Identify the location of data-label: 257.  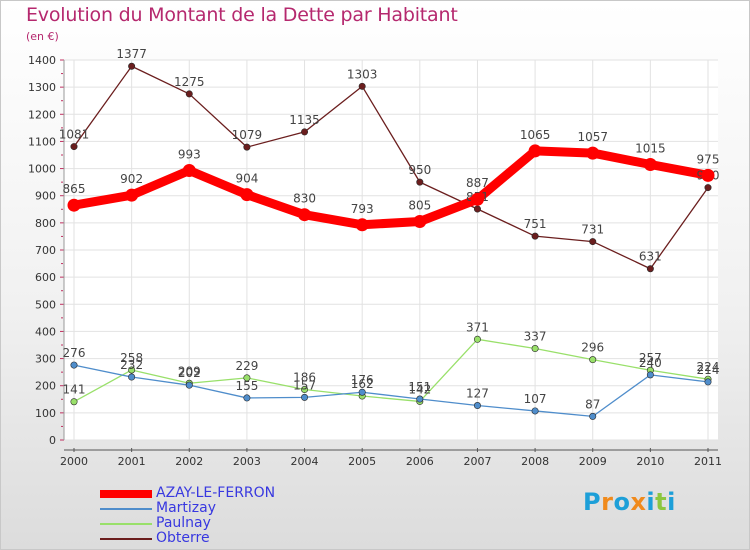
(650, 358).